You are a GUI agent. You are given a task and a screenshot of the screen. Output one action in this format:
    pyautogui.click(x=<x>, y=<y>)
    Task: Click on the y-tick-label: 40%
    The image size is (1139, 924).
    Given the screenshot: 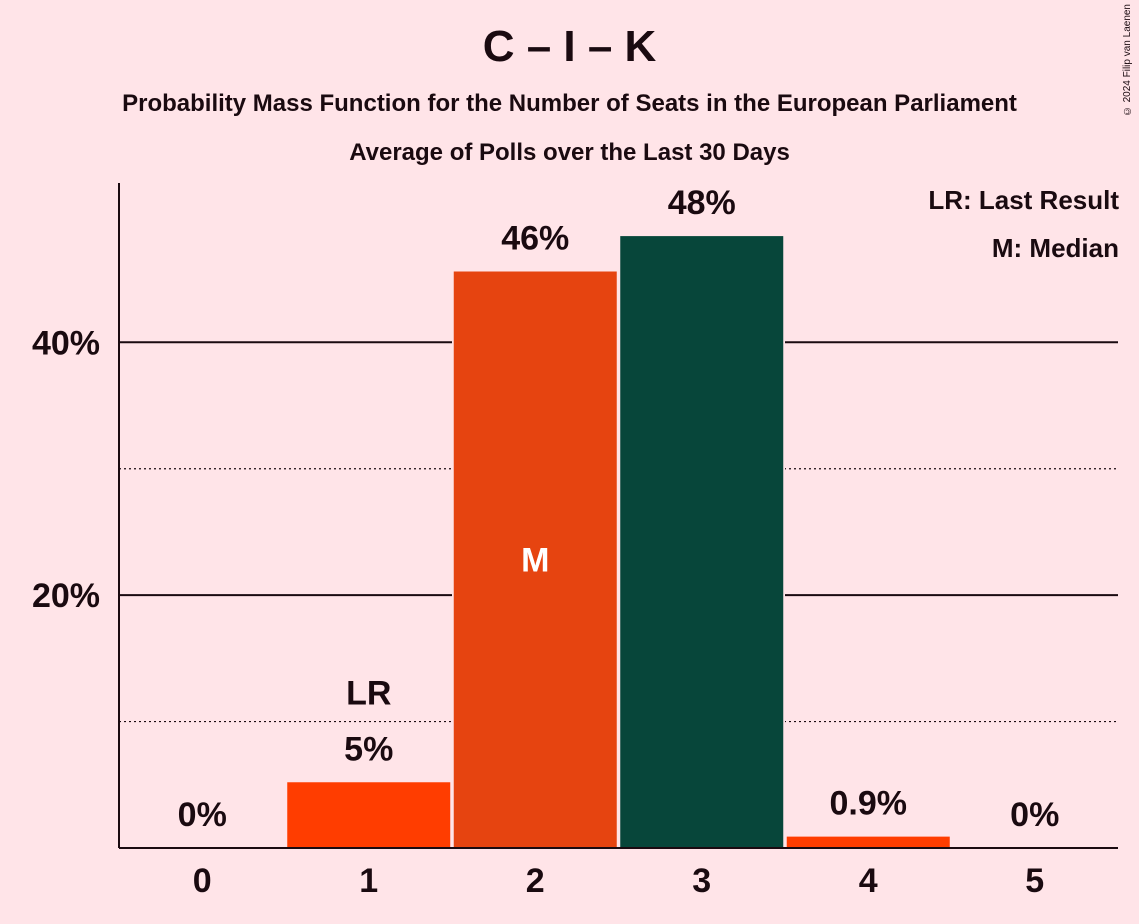 What is the action you would take?
    pyautogui.click(x=66, y=343)
    